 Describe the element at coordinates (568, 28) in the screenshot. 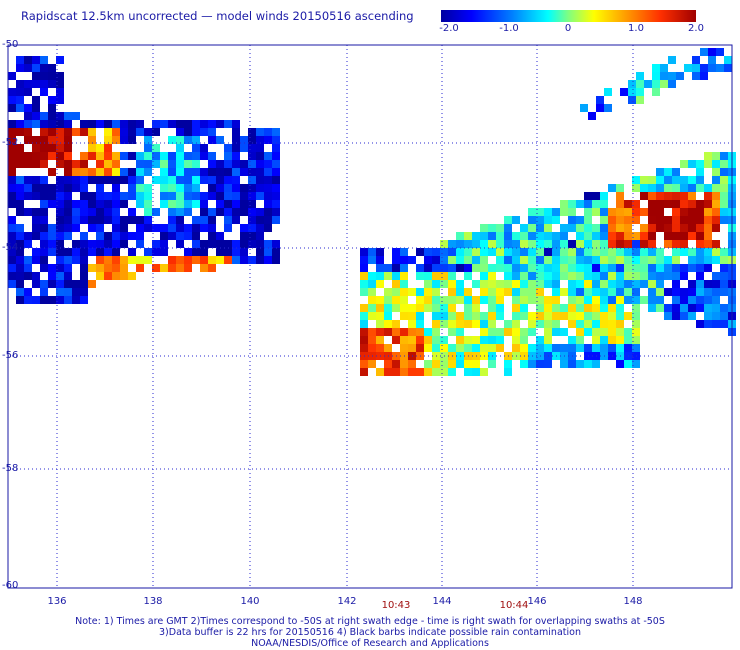

I see `colorbar-label-zero: 0` at that location.